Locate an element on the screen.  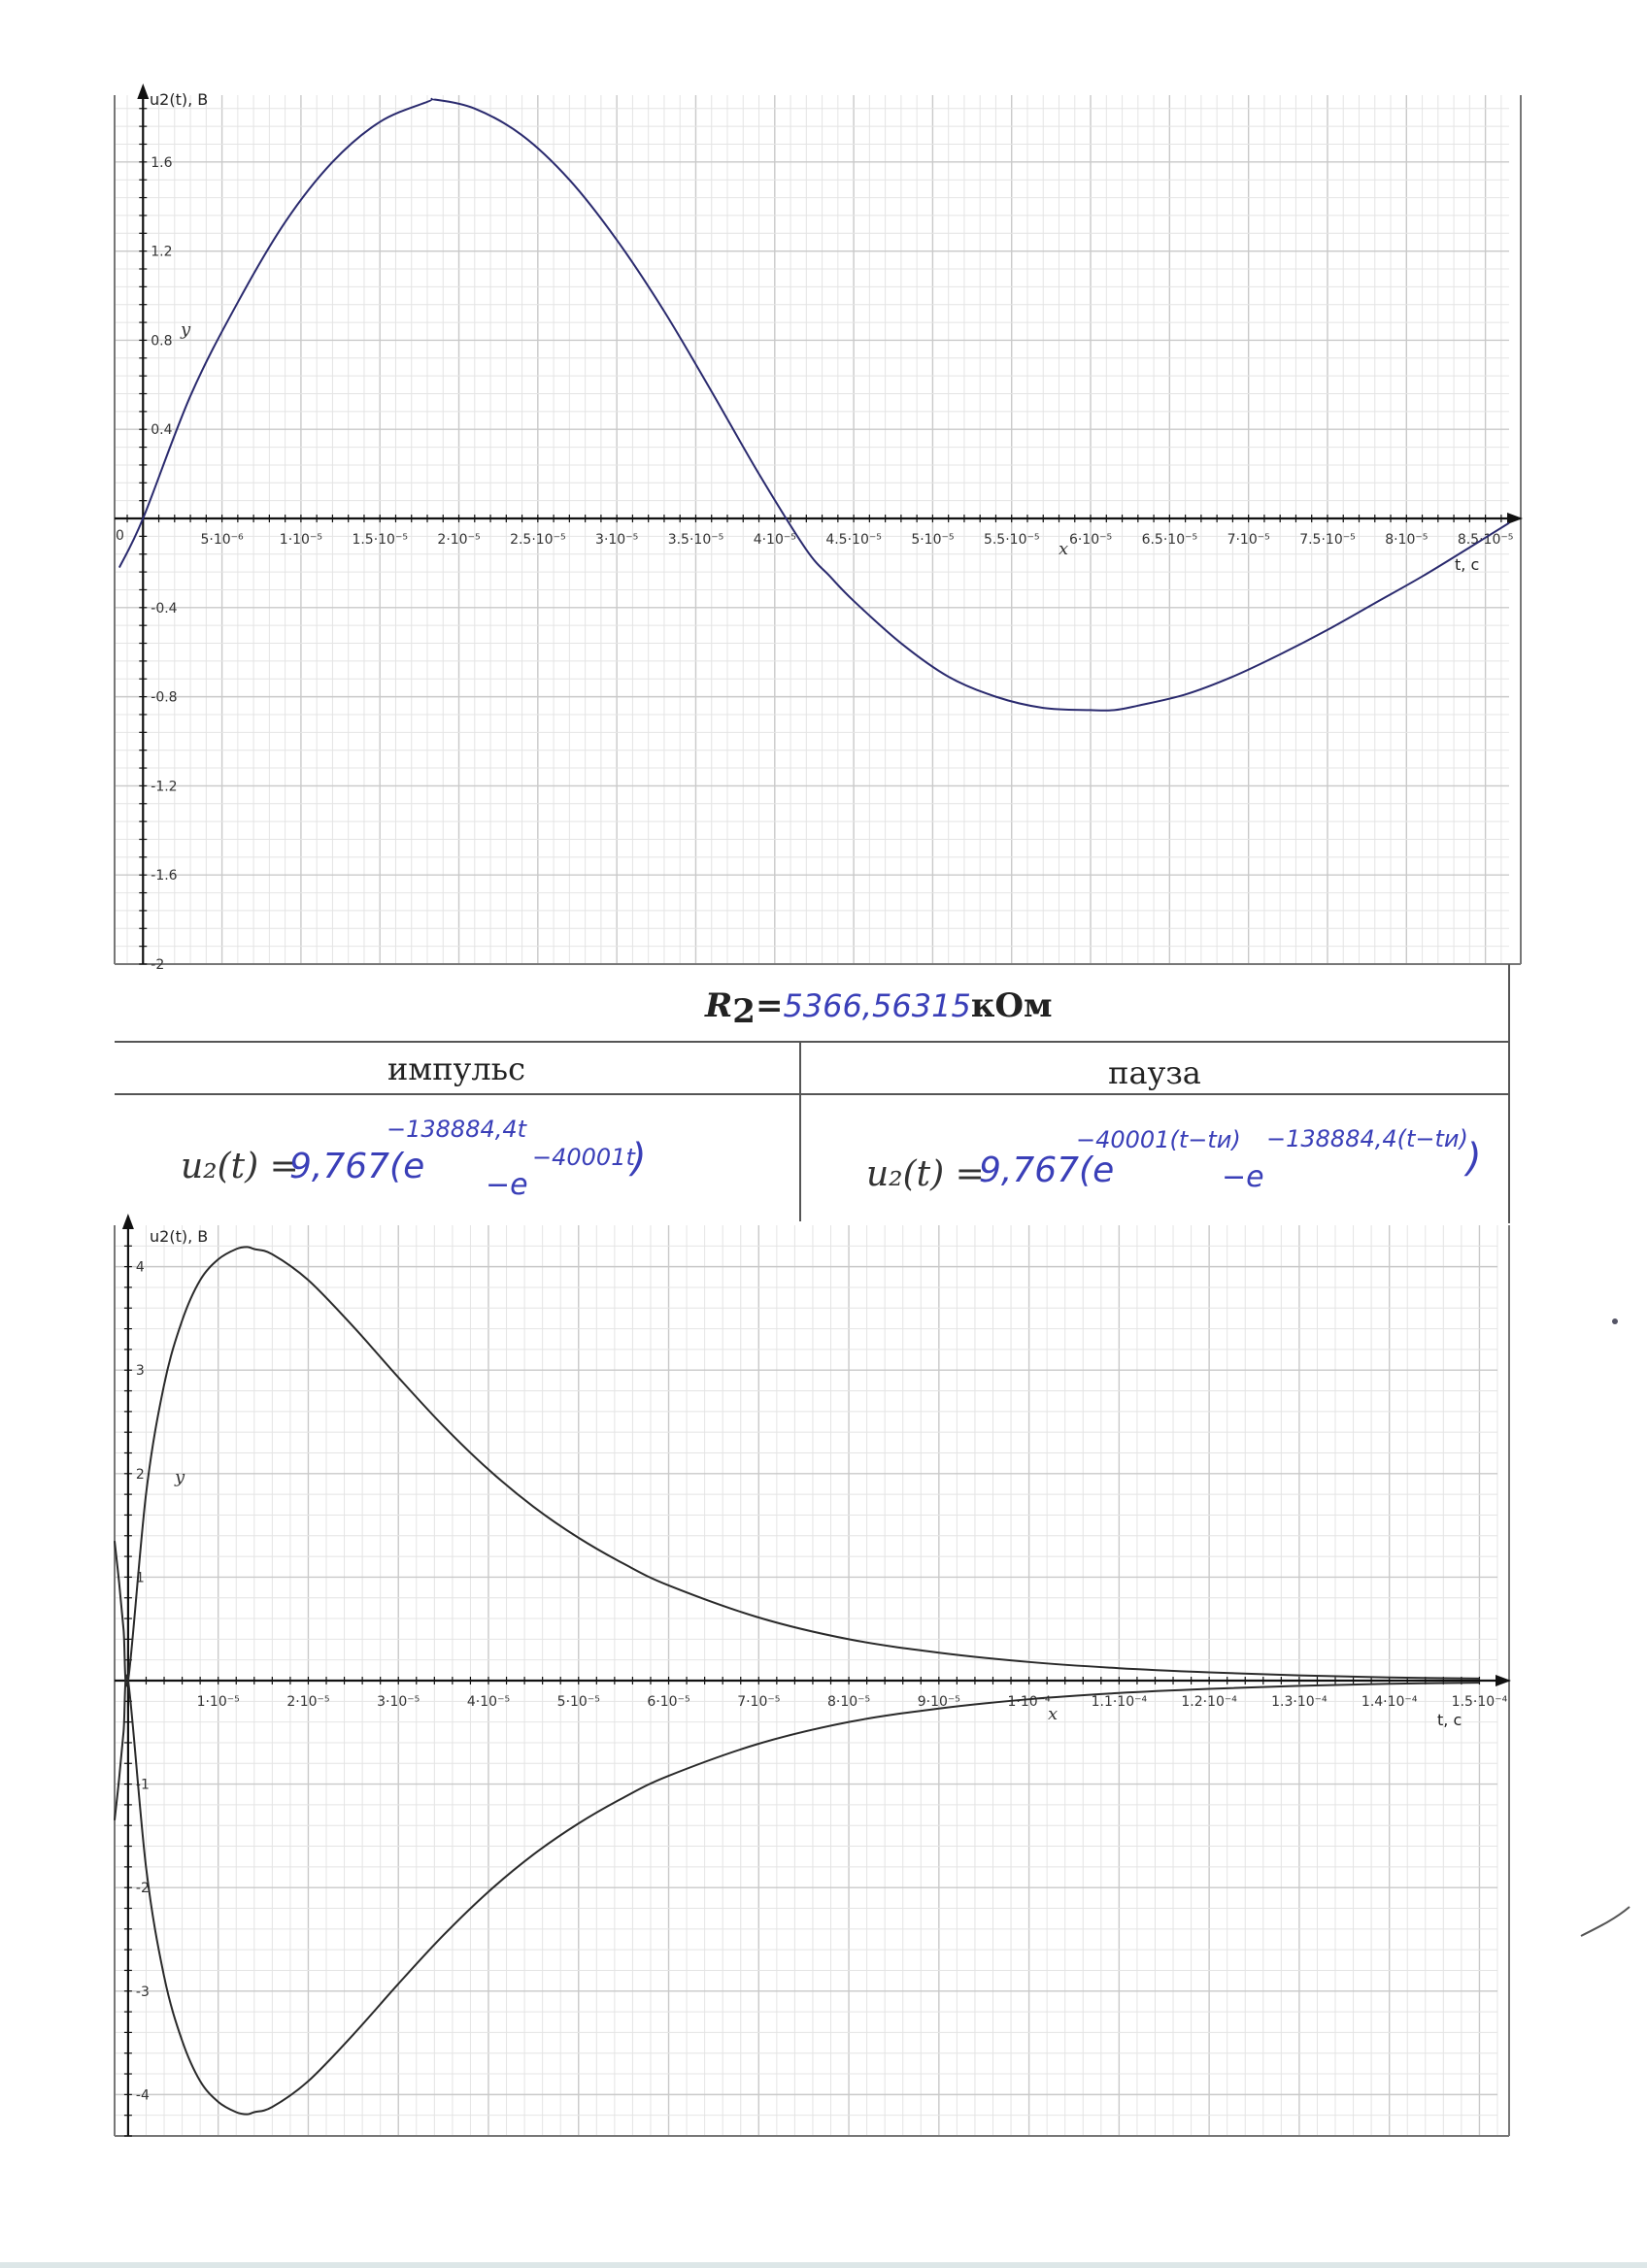
chart-top-origin-label: 0 is located at coordinates (120, 536).